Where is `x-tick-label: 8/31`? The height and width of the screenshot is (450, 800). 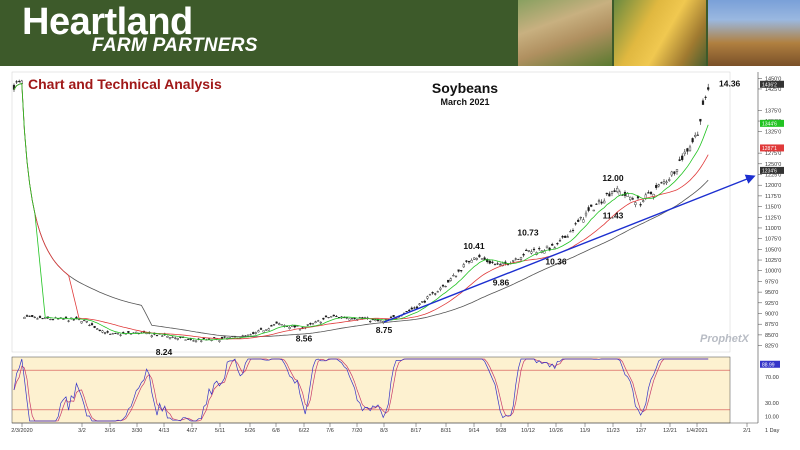
x-tick-label: 8/31 is located at coordinates (446, 431).